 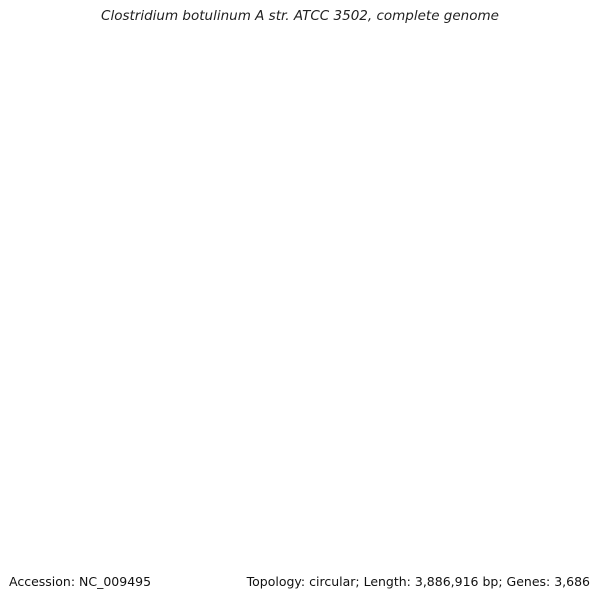 What do you see at coordinates (80, 581) in the screenshot?
I see `accession-label: Accession: NC_009495` at bounding box center [80, 581].